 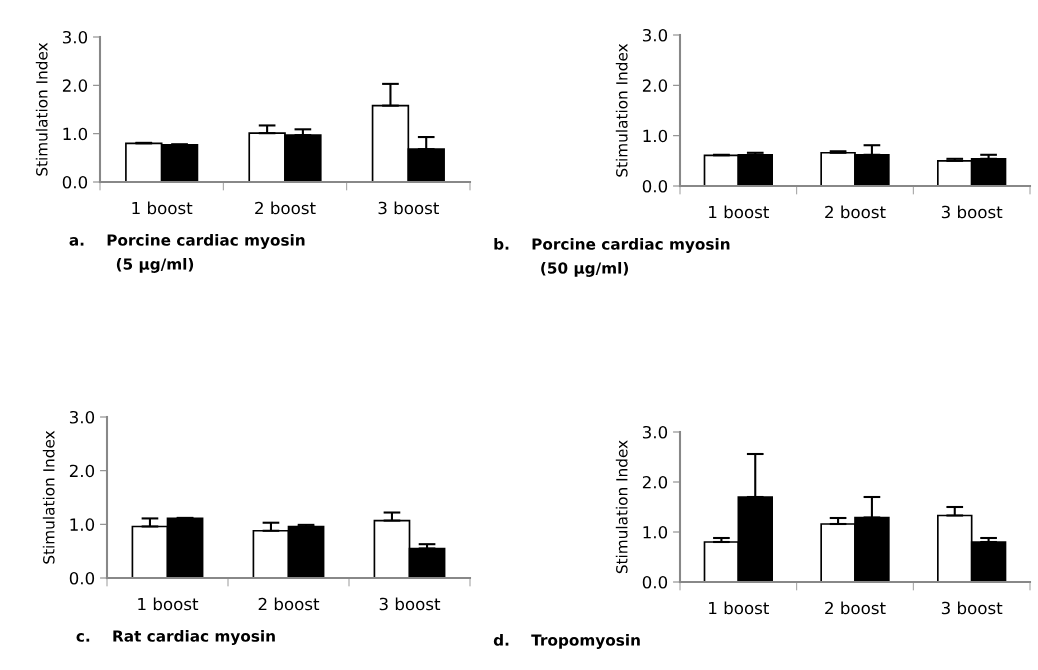 I want to click on text: b. Porcine cardiac myosin (50 µg/ml), so click(x=612, y=257).